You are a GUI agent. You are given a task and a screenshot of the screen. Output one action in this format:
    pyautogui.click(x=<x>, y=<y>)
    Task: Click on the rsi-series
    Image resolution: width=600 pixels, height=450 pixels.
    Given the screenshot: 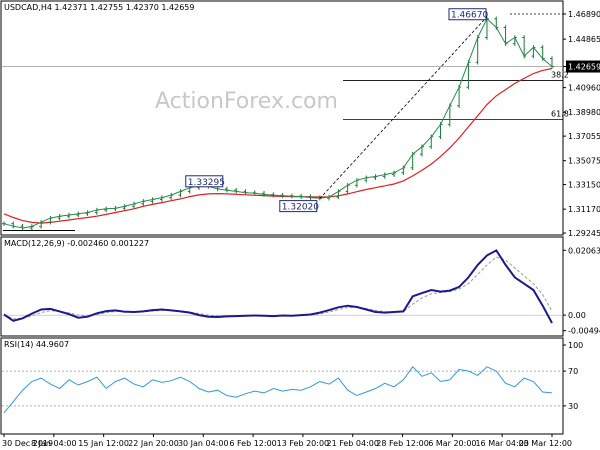 What is the action you would take?
    pyautogui.click(x=278, y=390)
    